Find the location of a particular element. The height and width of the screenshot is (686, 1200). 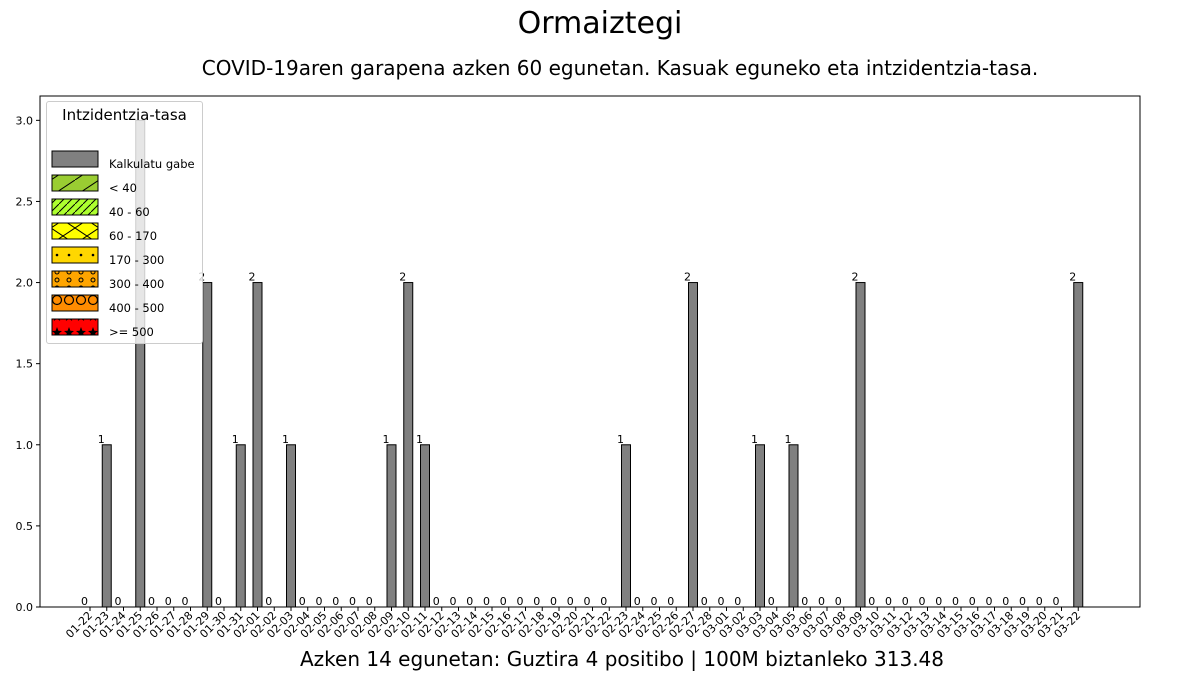

data-label-03-15: 0 is located at coordinates (955, 601).